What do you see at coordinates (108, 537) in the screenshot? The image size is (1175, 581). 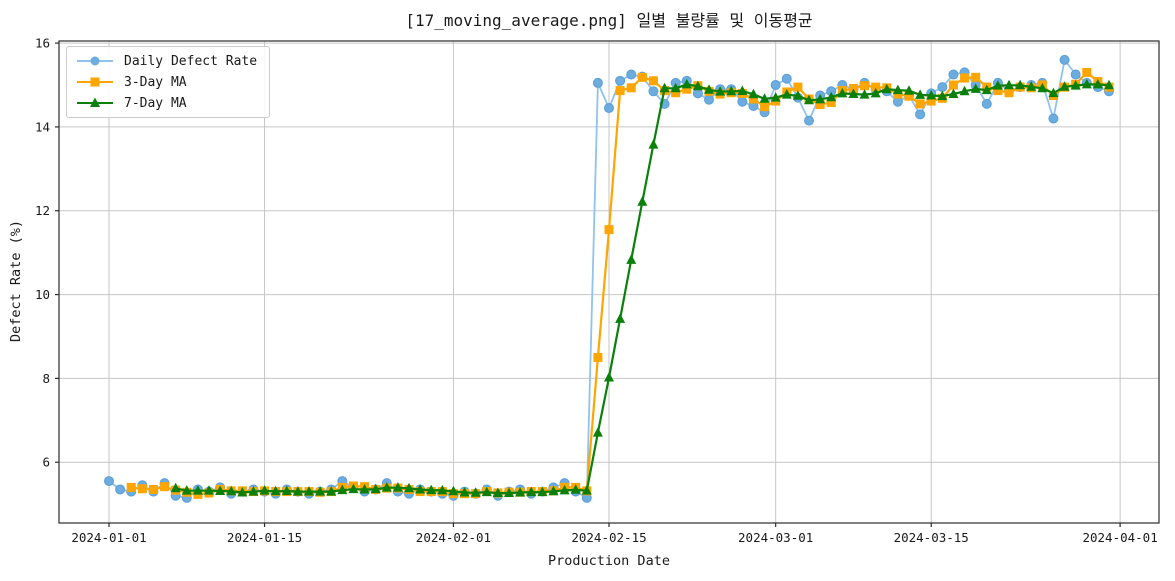 I see `x-tick-label: 2024-01-01` at bounding box center [108, 537].